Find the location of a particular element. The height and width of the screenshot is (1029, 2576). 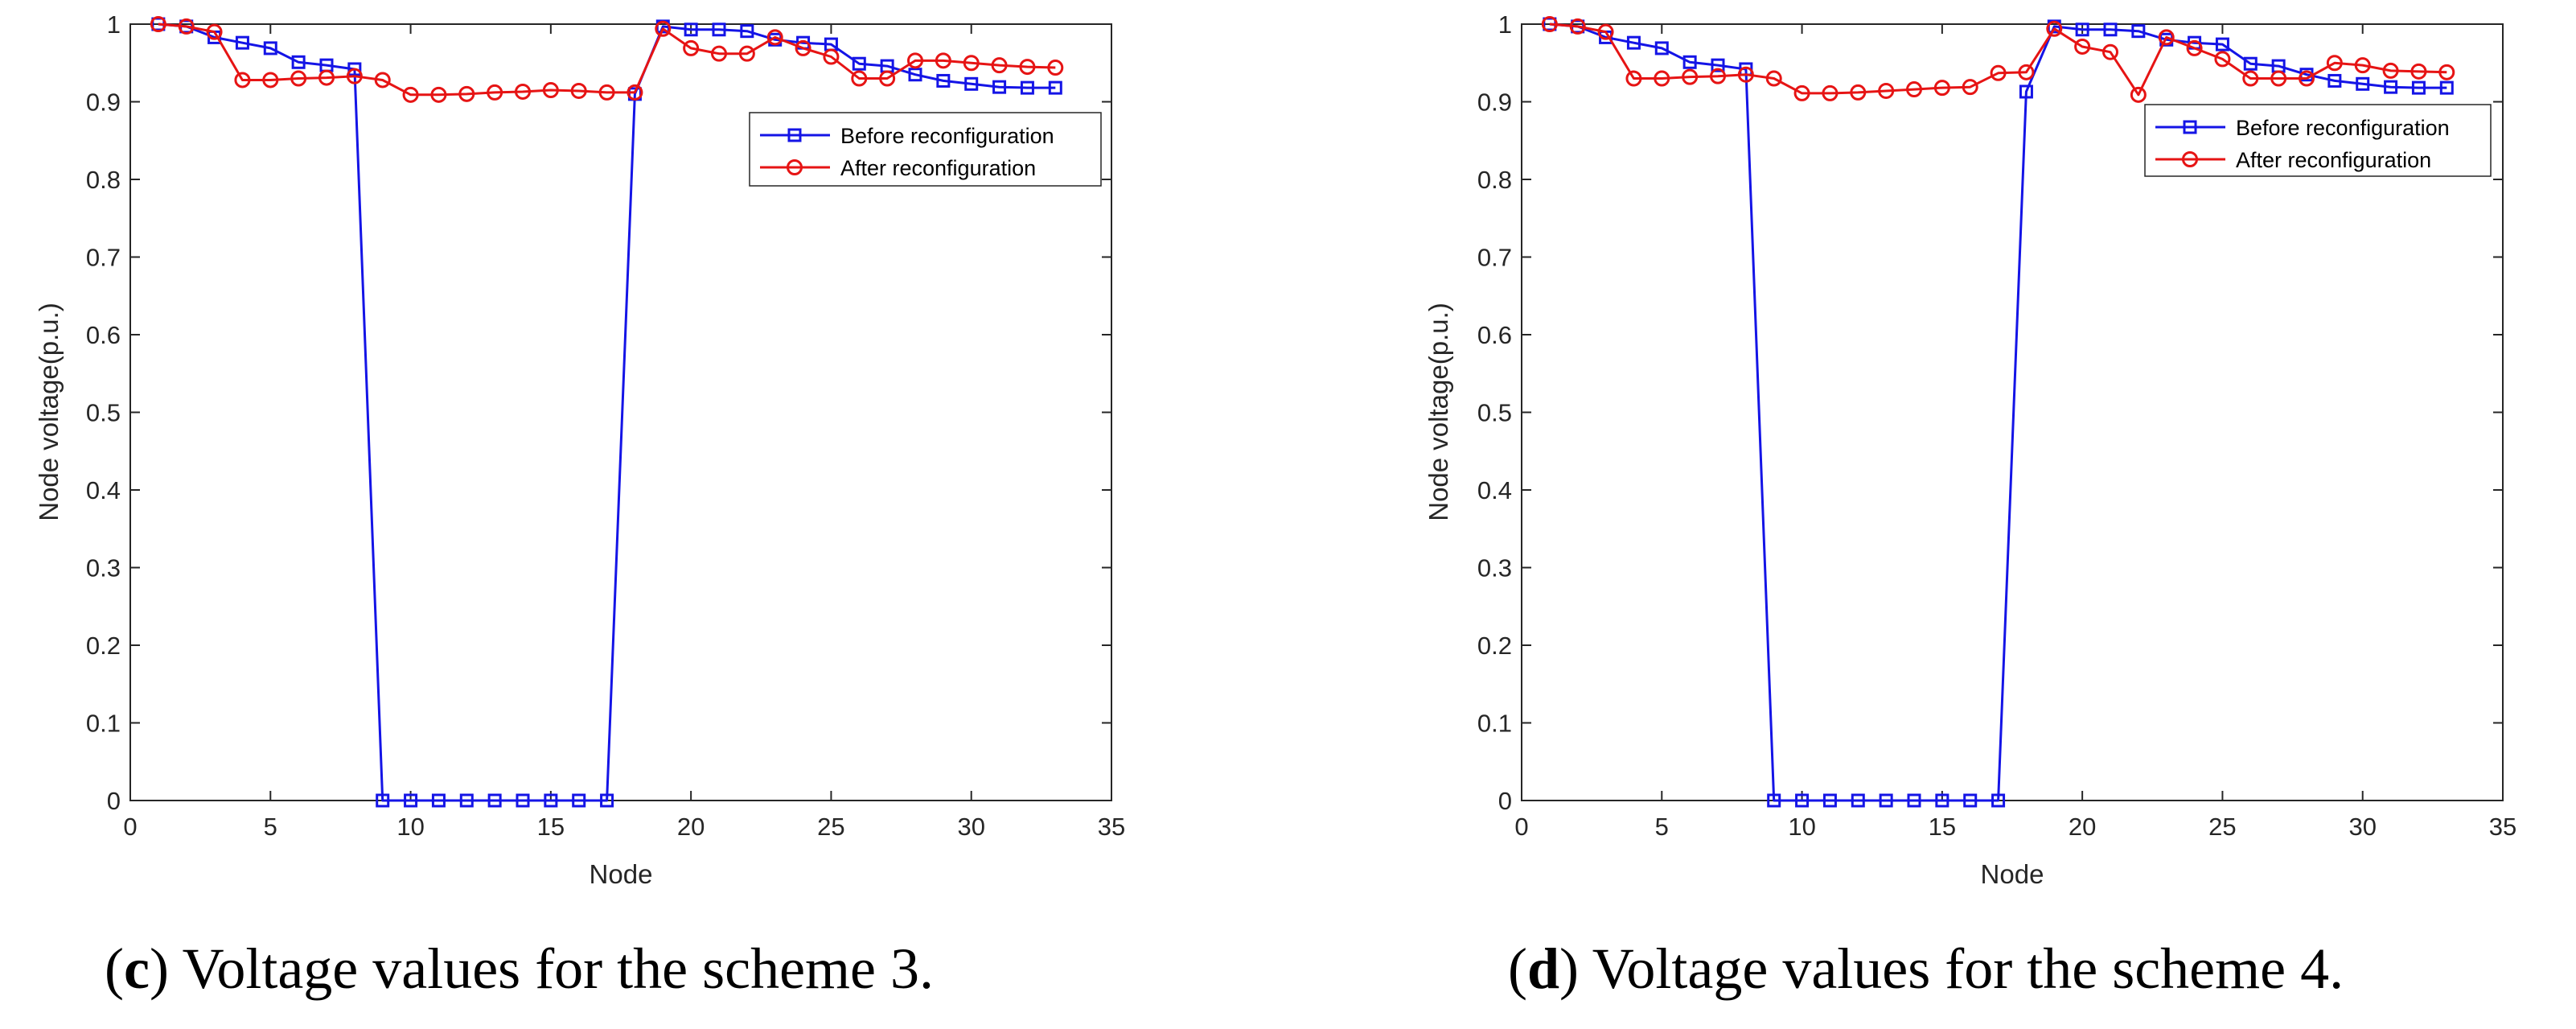

series-line-after is located at coordinates (607, 60).